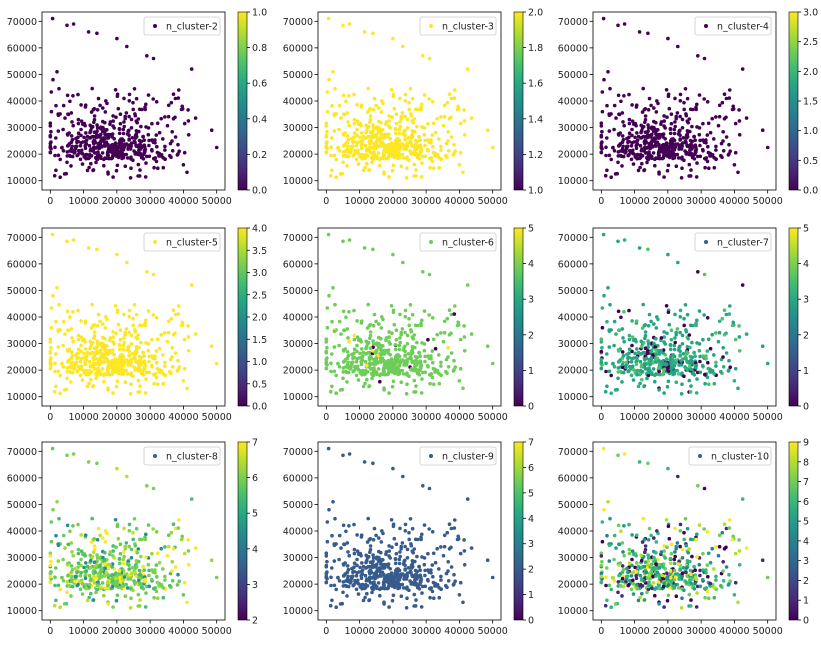 The image size is (821, 645). What do you see at coordinates (634, 201) in the screenshot?
I see `x-tick-label: 10000` at bounding box center [634, 201].